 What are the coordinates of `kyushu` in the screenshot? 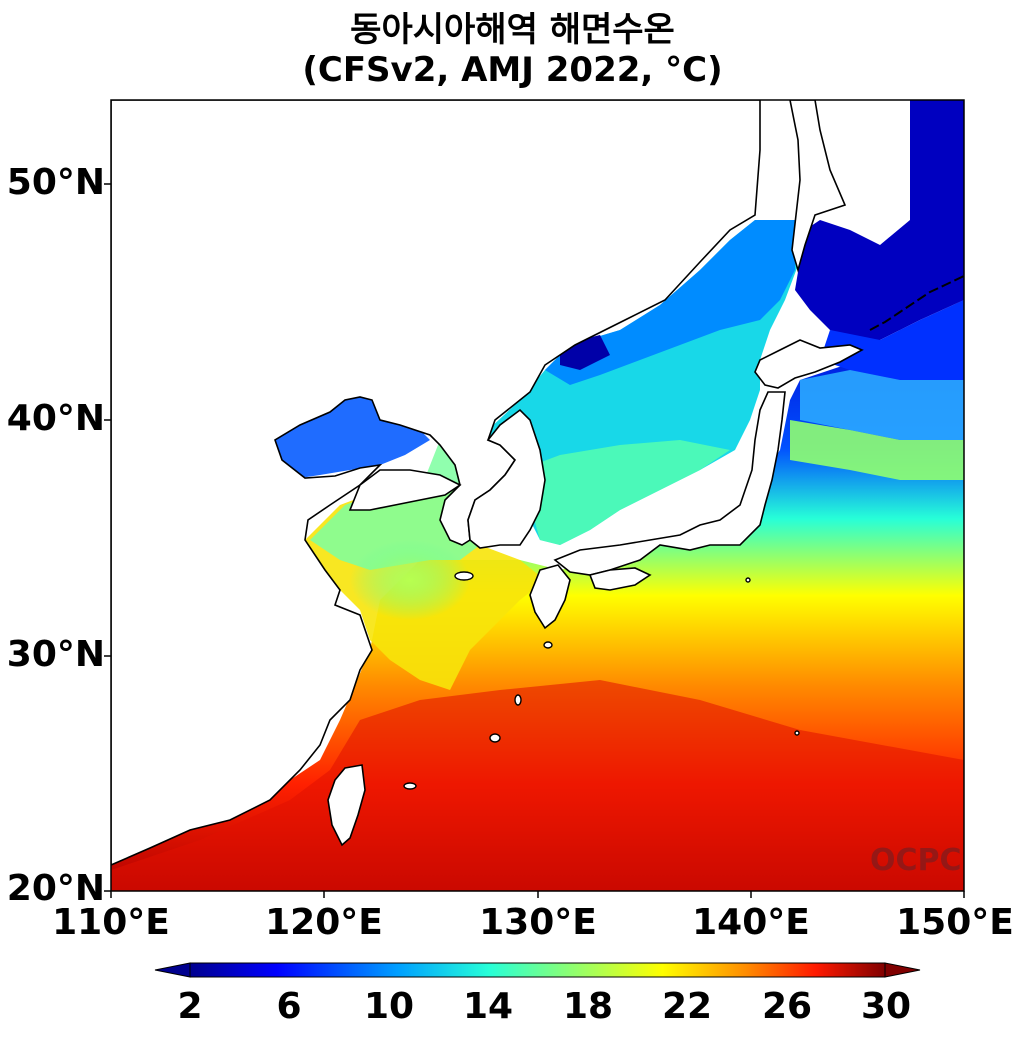 It's located at (550, 597).